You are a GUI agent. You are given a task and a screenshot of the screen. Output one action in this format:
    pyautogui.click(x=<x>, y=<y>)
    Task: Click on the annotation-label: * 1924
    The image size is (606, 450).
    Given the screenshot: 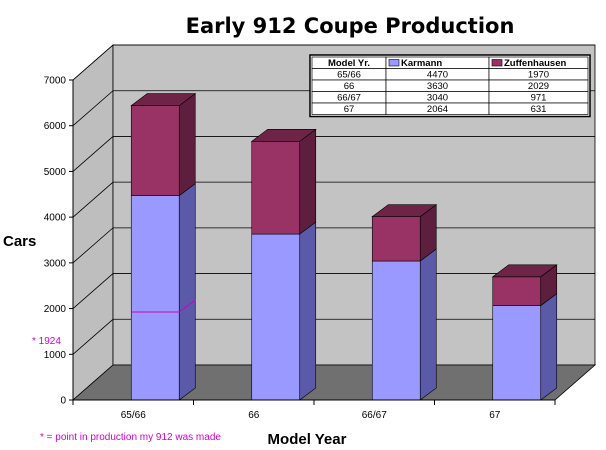 What is the action you would take?
    pyautogui.click(x=46, y=341)
    